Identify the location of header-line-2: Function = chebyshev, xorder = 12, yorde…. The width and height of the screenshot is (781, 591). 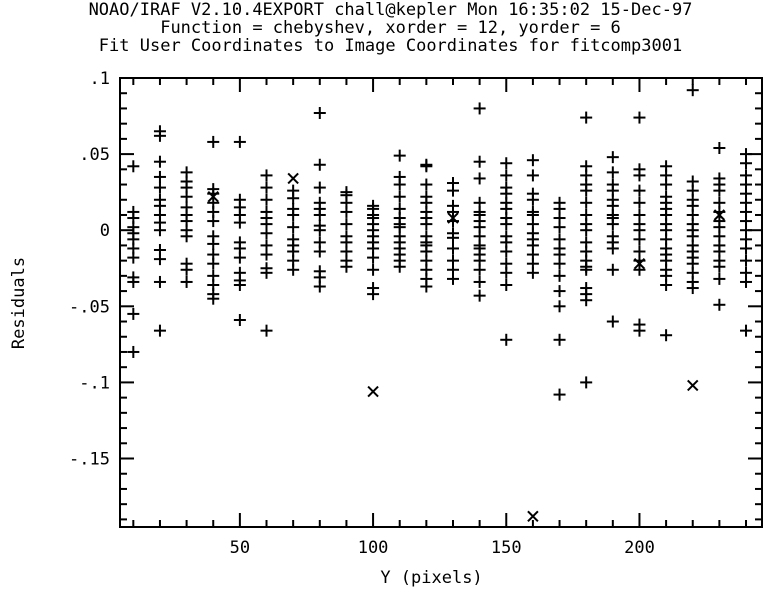
(390, 28).